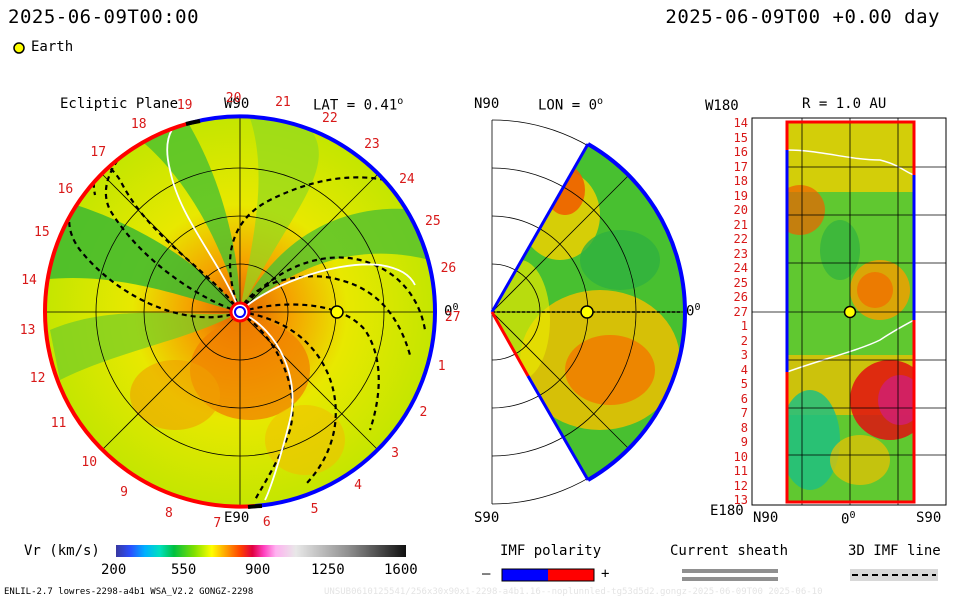 Image resolution: width=960 pixels, height=600 pixels. What do you see at coordinates (89, 462) in the screenshot?
I see `ecliptic-sector-tick: 10` at bounding box center [89, 462].